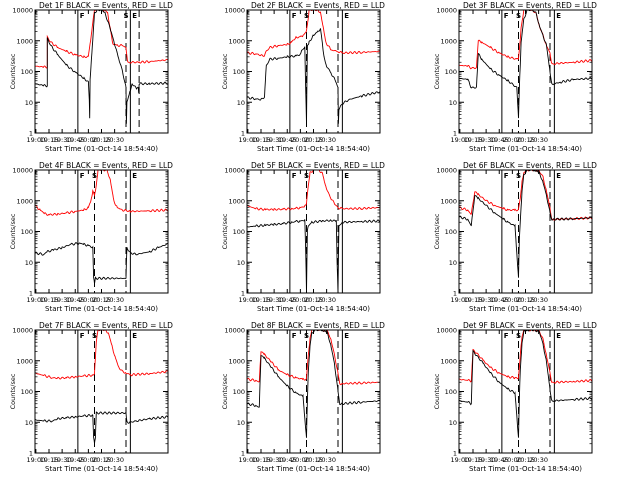 The width and height of the screenshot is (640, 480). Describe the element at coordinates (318, 165) in the screenshot. I see `panel-title: Det 5F BLACK = Events, RED = LLD` at that location.